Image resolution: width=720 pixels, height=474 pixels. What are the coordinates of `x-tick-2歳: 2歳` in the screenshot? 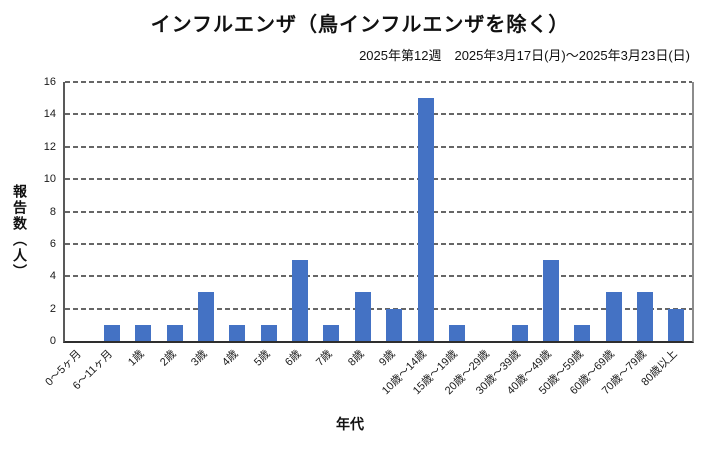 It's located at (168, 358).